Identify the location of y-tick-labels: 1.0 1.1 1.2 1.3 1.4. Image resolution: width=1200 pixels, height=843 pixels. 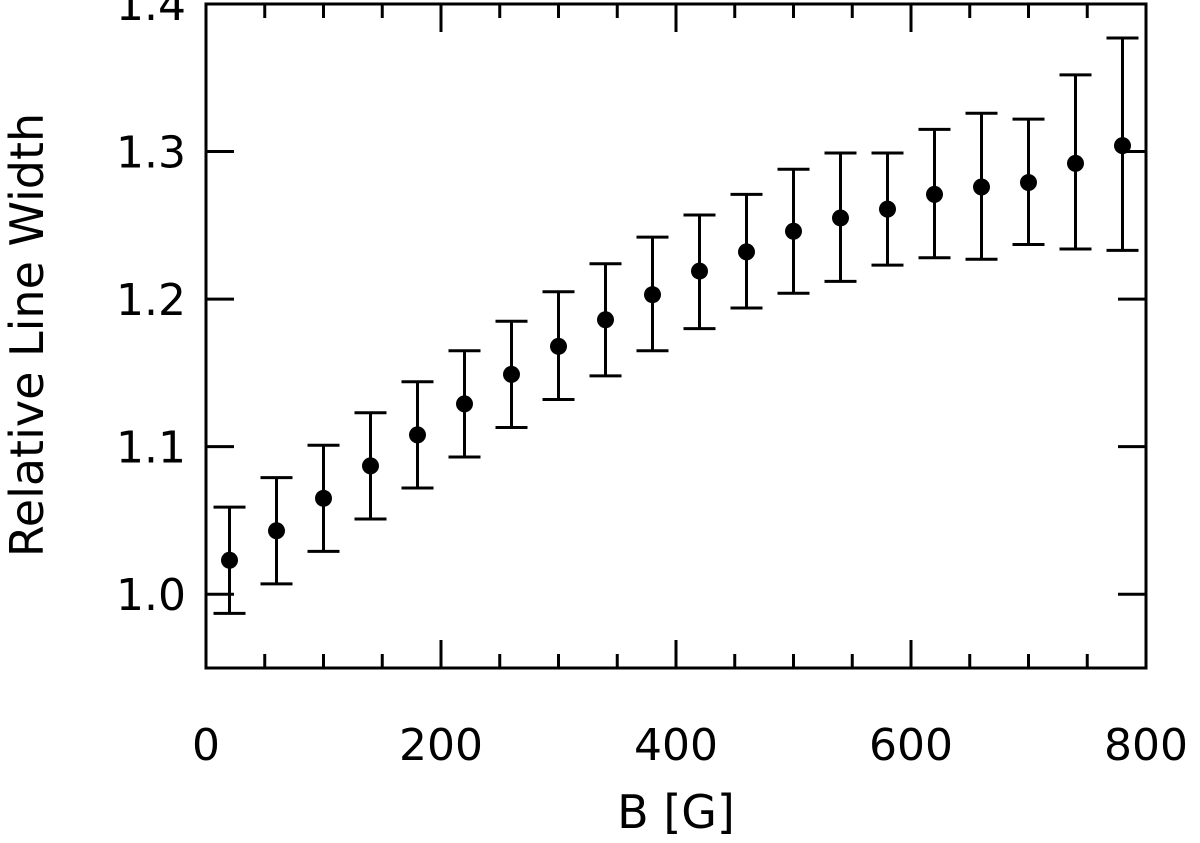
(151, 310).